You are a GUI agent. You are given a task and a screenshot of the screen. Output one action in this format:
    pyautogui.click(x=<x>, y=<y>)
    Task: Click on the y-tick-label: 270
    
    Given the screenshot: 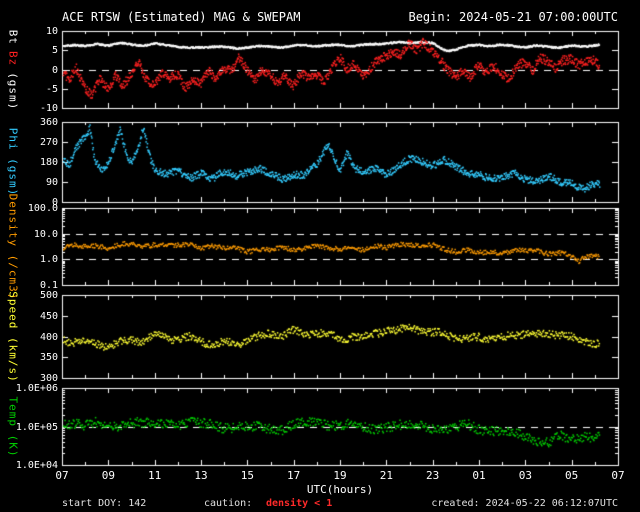 What is the action you would take?
    pyautogui.click(x=48, y=142)
    